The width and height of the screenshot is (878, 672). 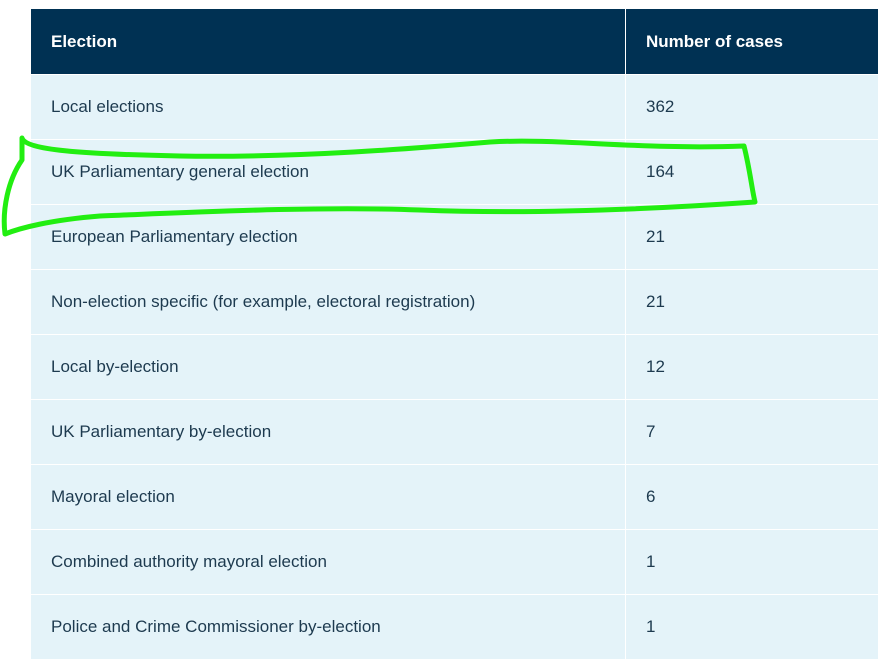 I want to click on election-cell: Mayoral election, so click(x=328, y=497).